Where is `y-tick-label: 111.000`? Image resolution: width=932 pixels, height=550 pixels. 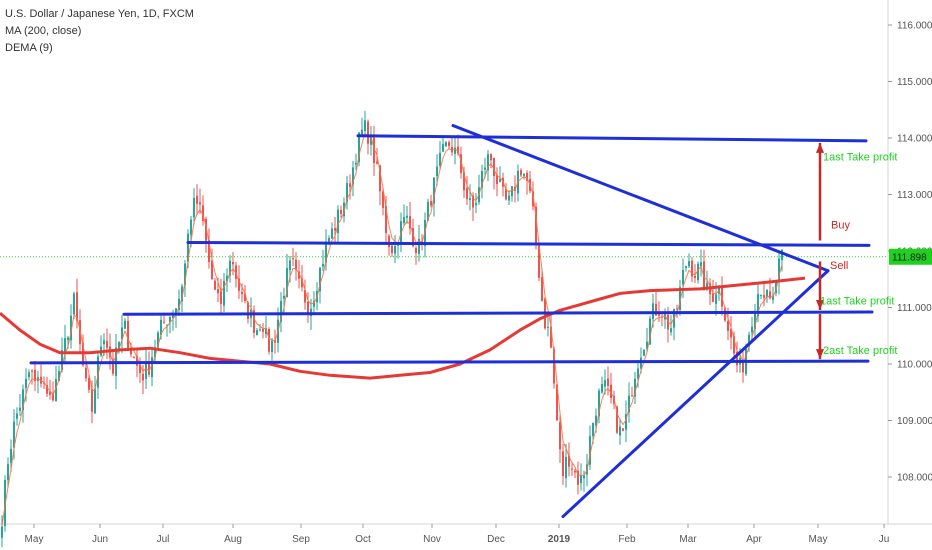 y-tick-label: 111.000 is located at coordinates (914, 308).